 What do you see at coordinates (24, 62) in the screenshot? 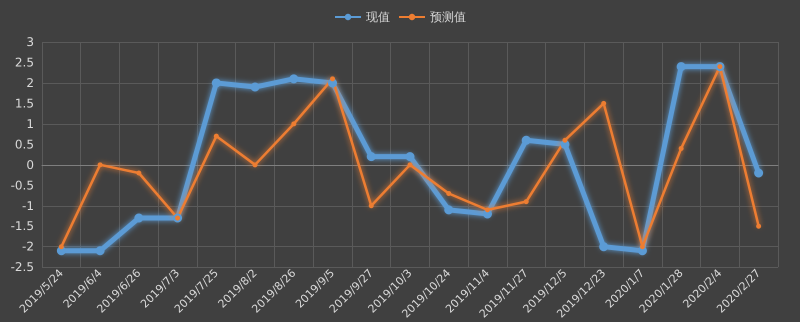
I see `y-tick-label: 2.5` at bounding box center [24, 62].